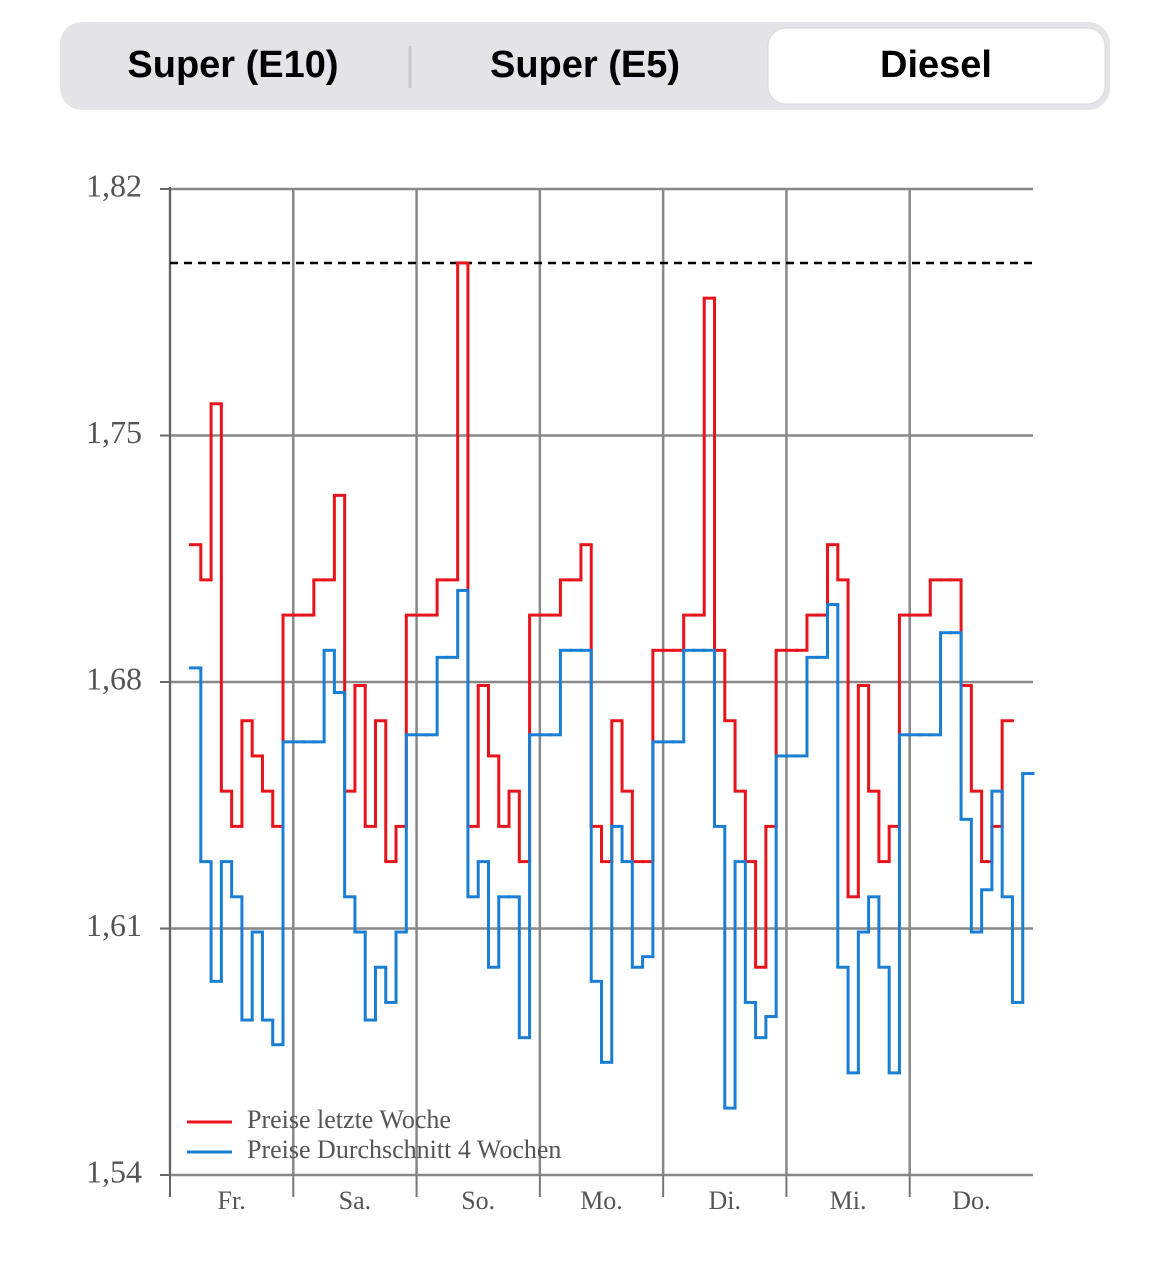 The width and height of the screenshot is (1170, 1280). Describe the element at coordinates (601, 1200) in the screenshot. I see `x-tick-label: Mo.` at that location.